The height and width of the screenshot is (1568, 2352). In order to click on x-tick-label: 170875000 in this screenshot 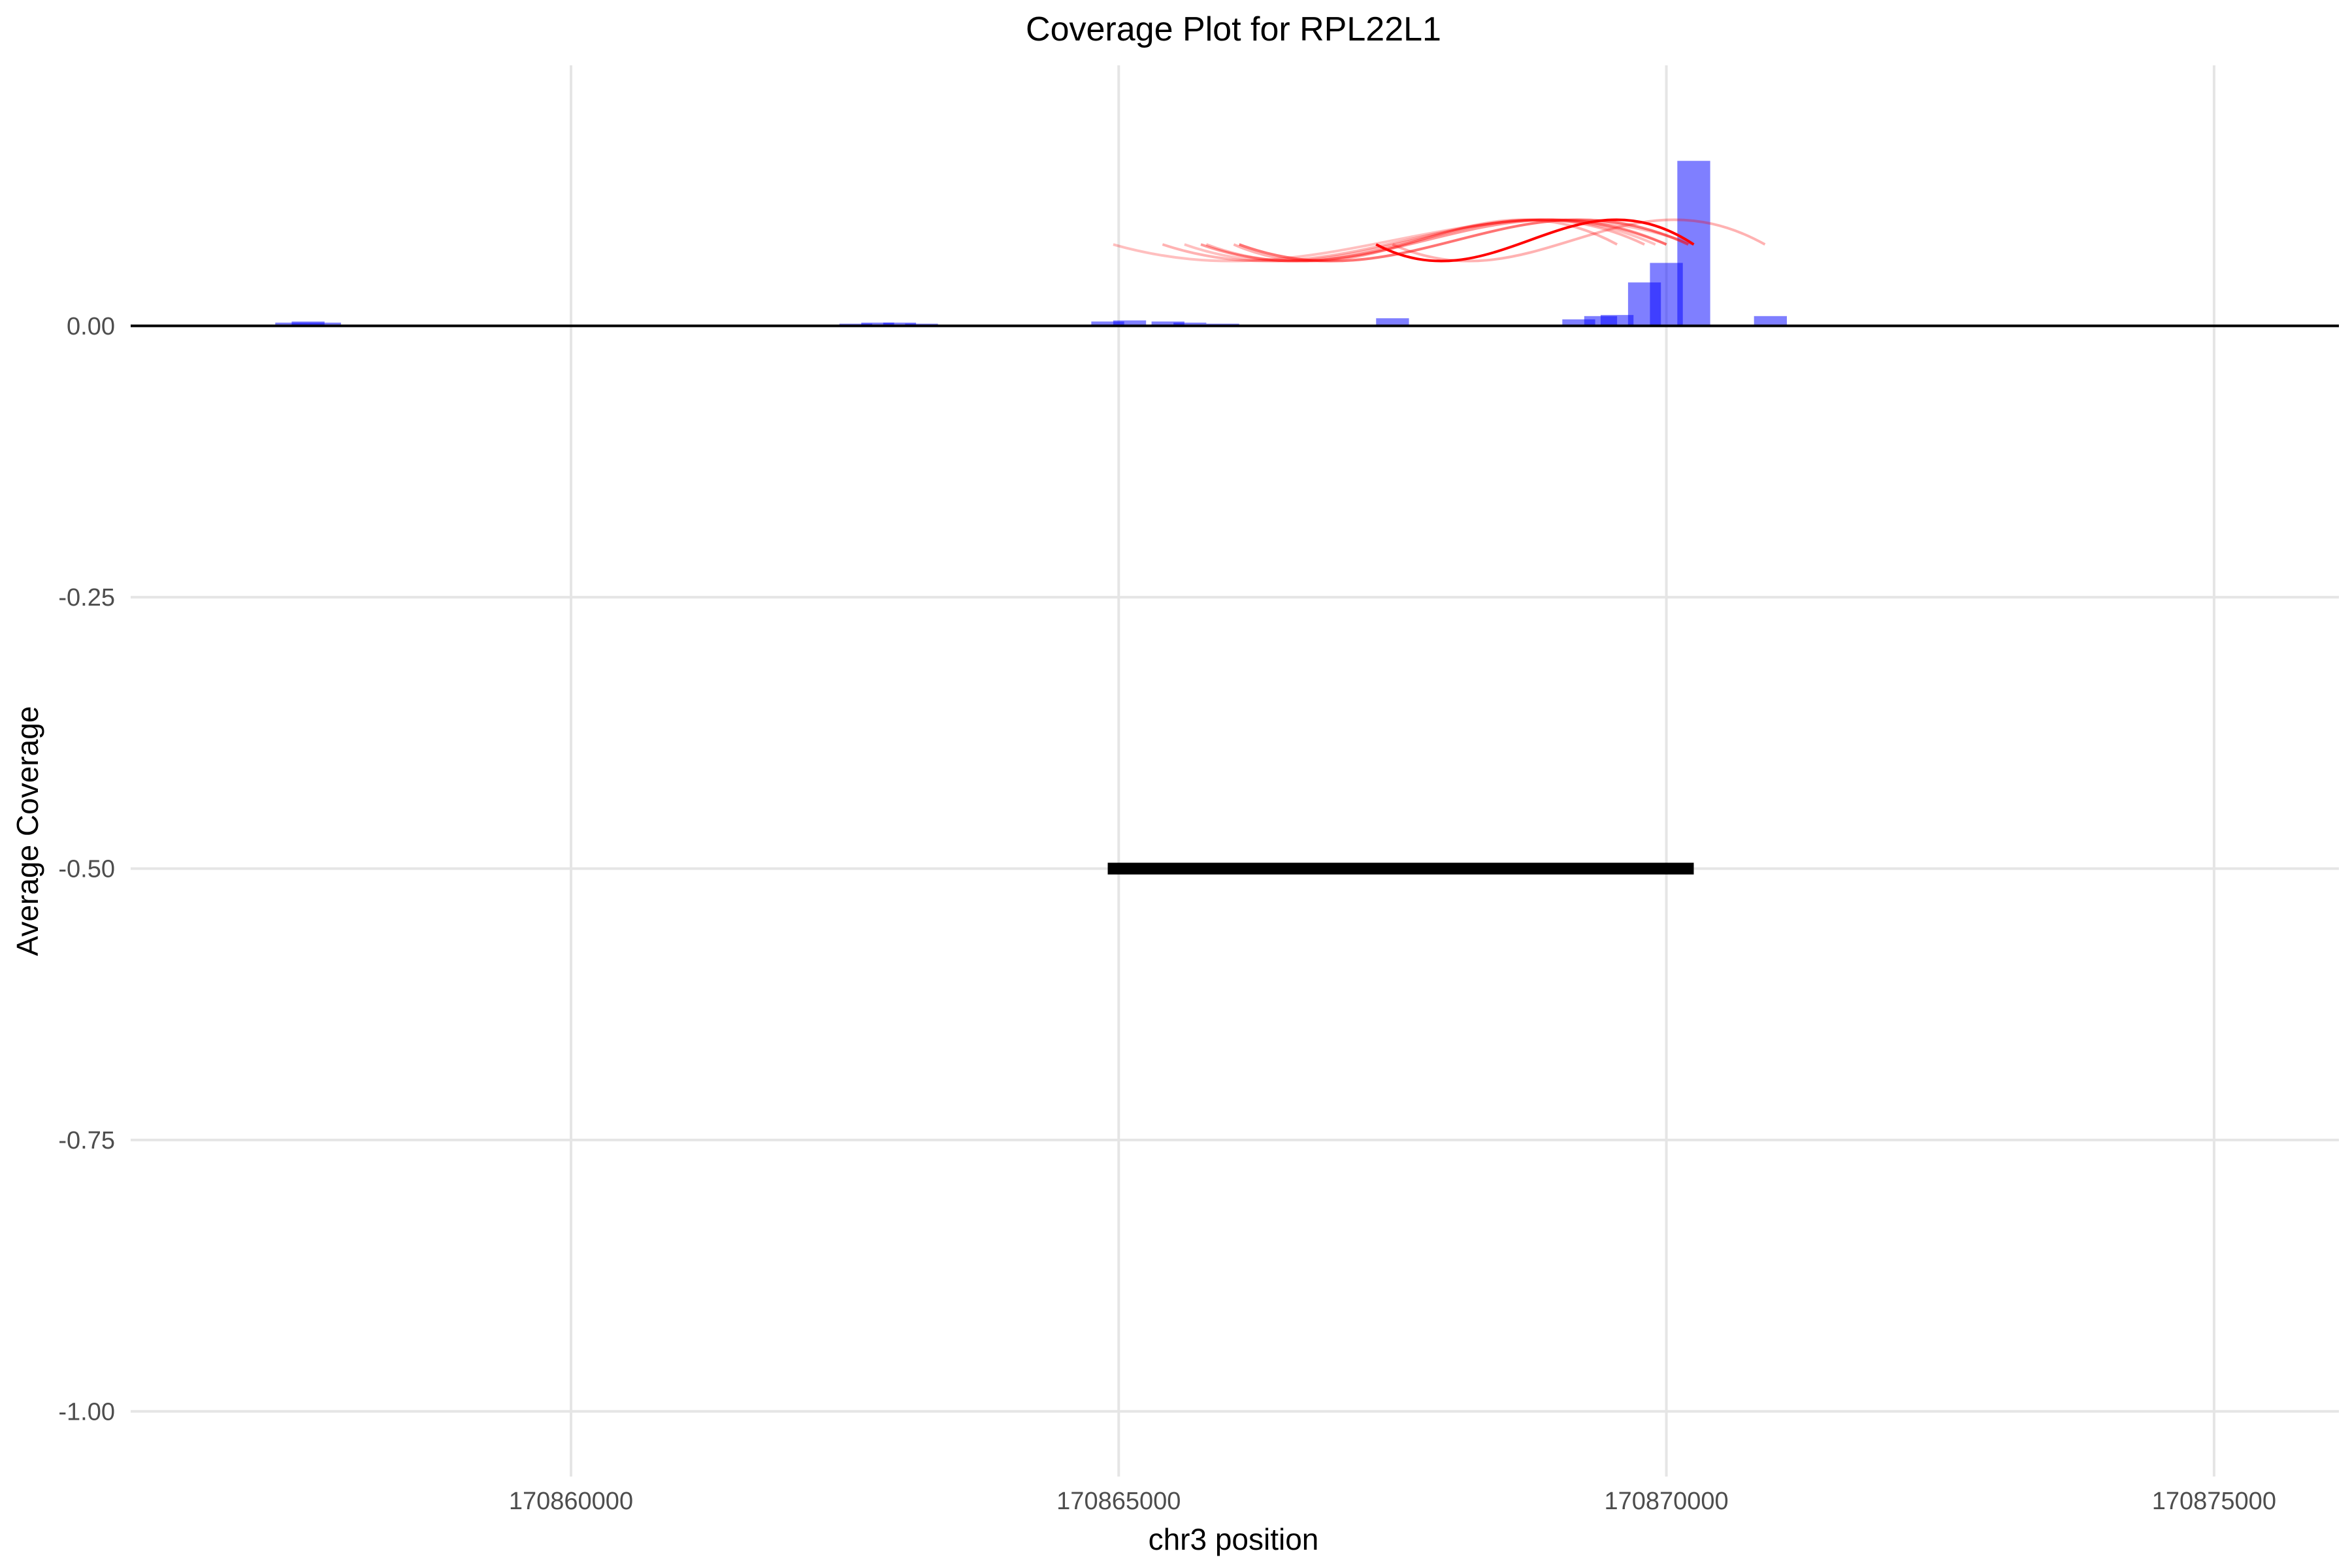, I will do `click(2214, 1501)`.